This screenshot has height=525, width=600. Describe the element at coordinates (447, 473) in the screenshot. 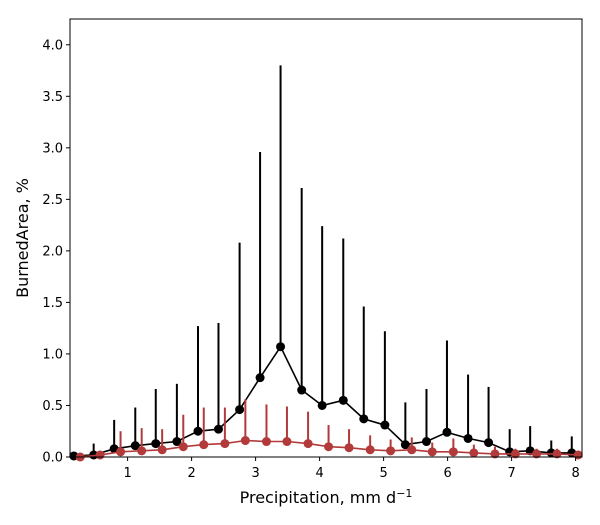

I see `x-tick-label: 6` at that location.